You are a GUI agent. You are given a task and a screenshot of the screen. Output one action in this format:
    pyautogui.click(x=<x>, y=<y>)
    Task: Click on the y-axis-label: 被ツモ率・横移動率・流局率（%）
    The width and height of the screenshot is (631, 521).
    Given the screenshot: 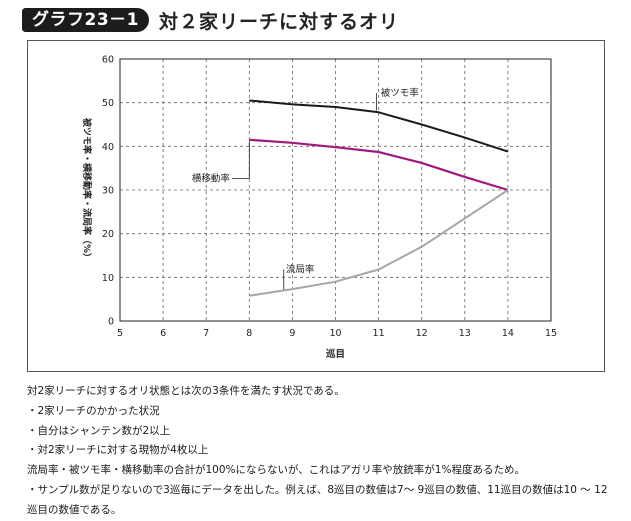 What is the action you would take?
    pyautogui.click(x=87, y=190)
    